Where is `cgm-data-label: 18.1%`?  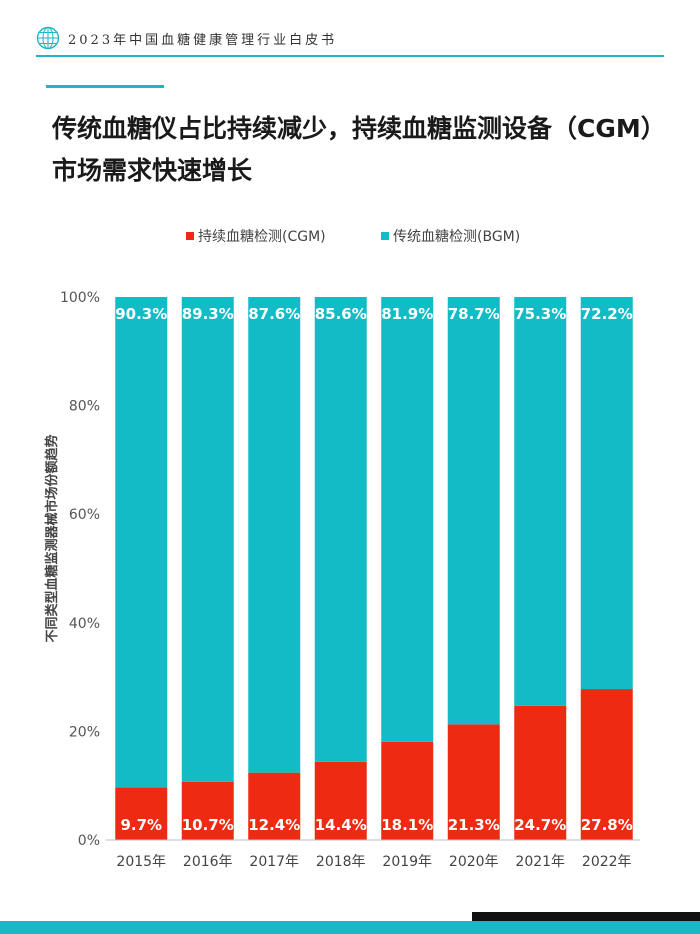 cgm-data-label: 18.1% is located at coordinates (407, 825).